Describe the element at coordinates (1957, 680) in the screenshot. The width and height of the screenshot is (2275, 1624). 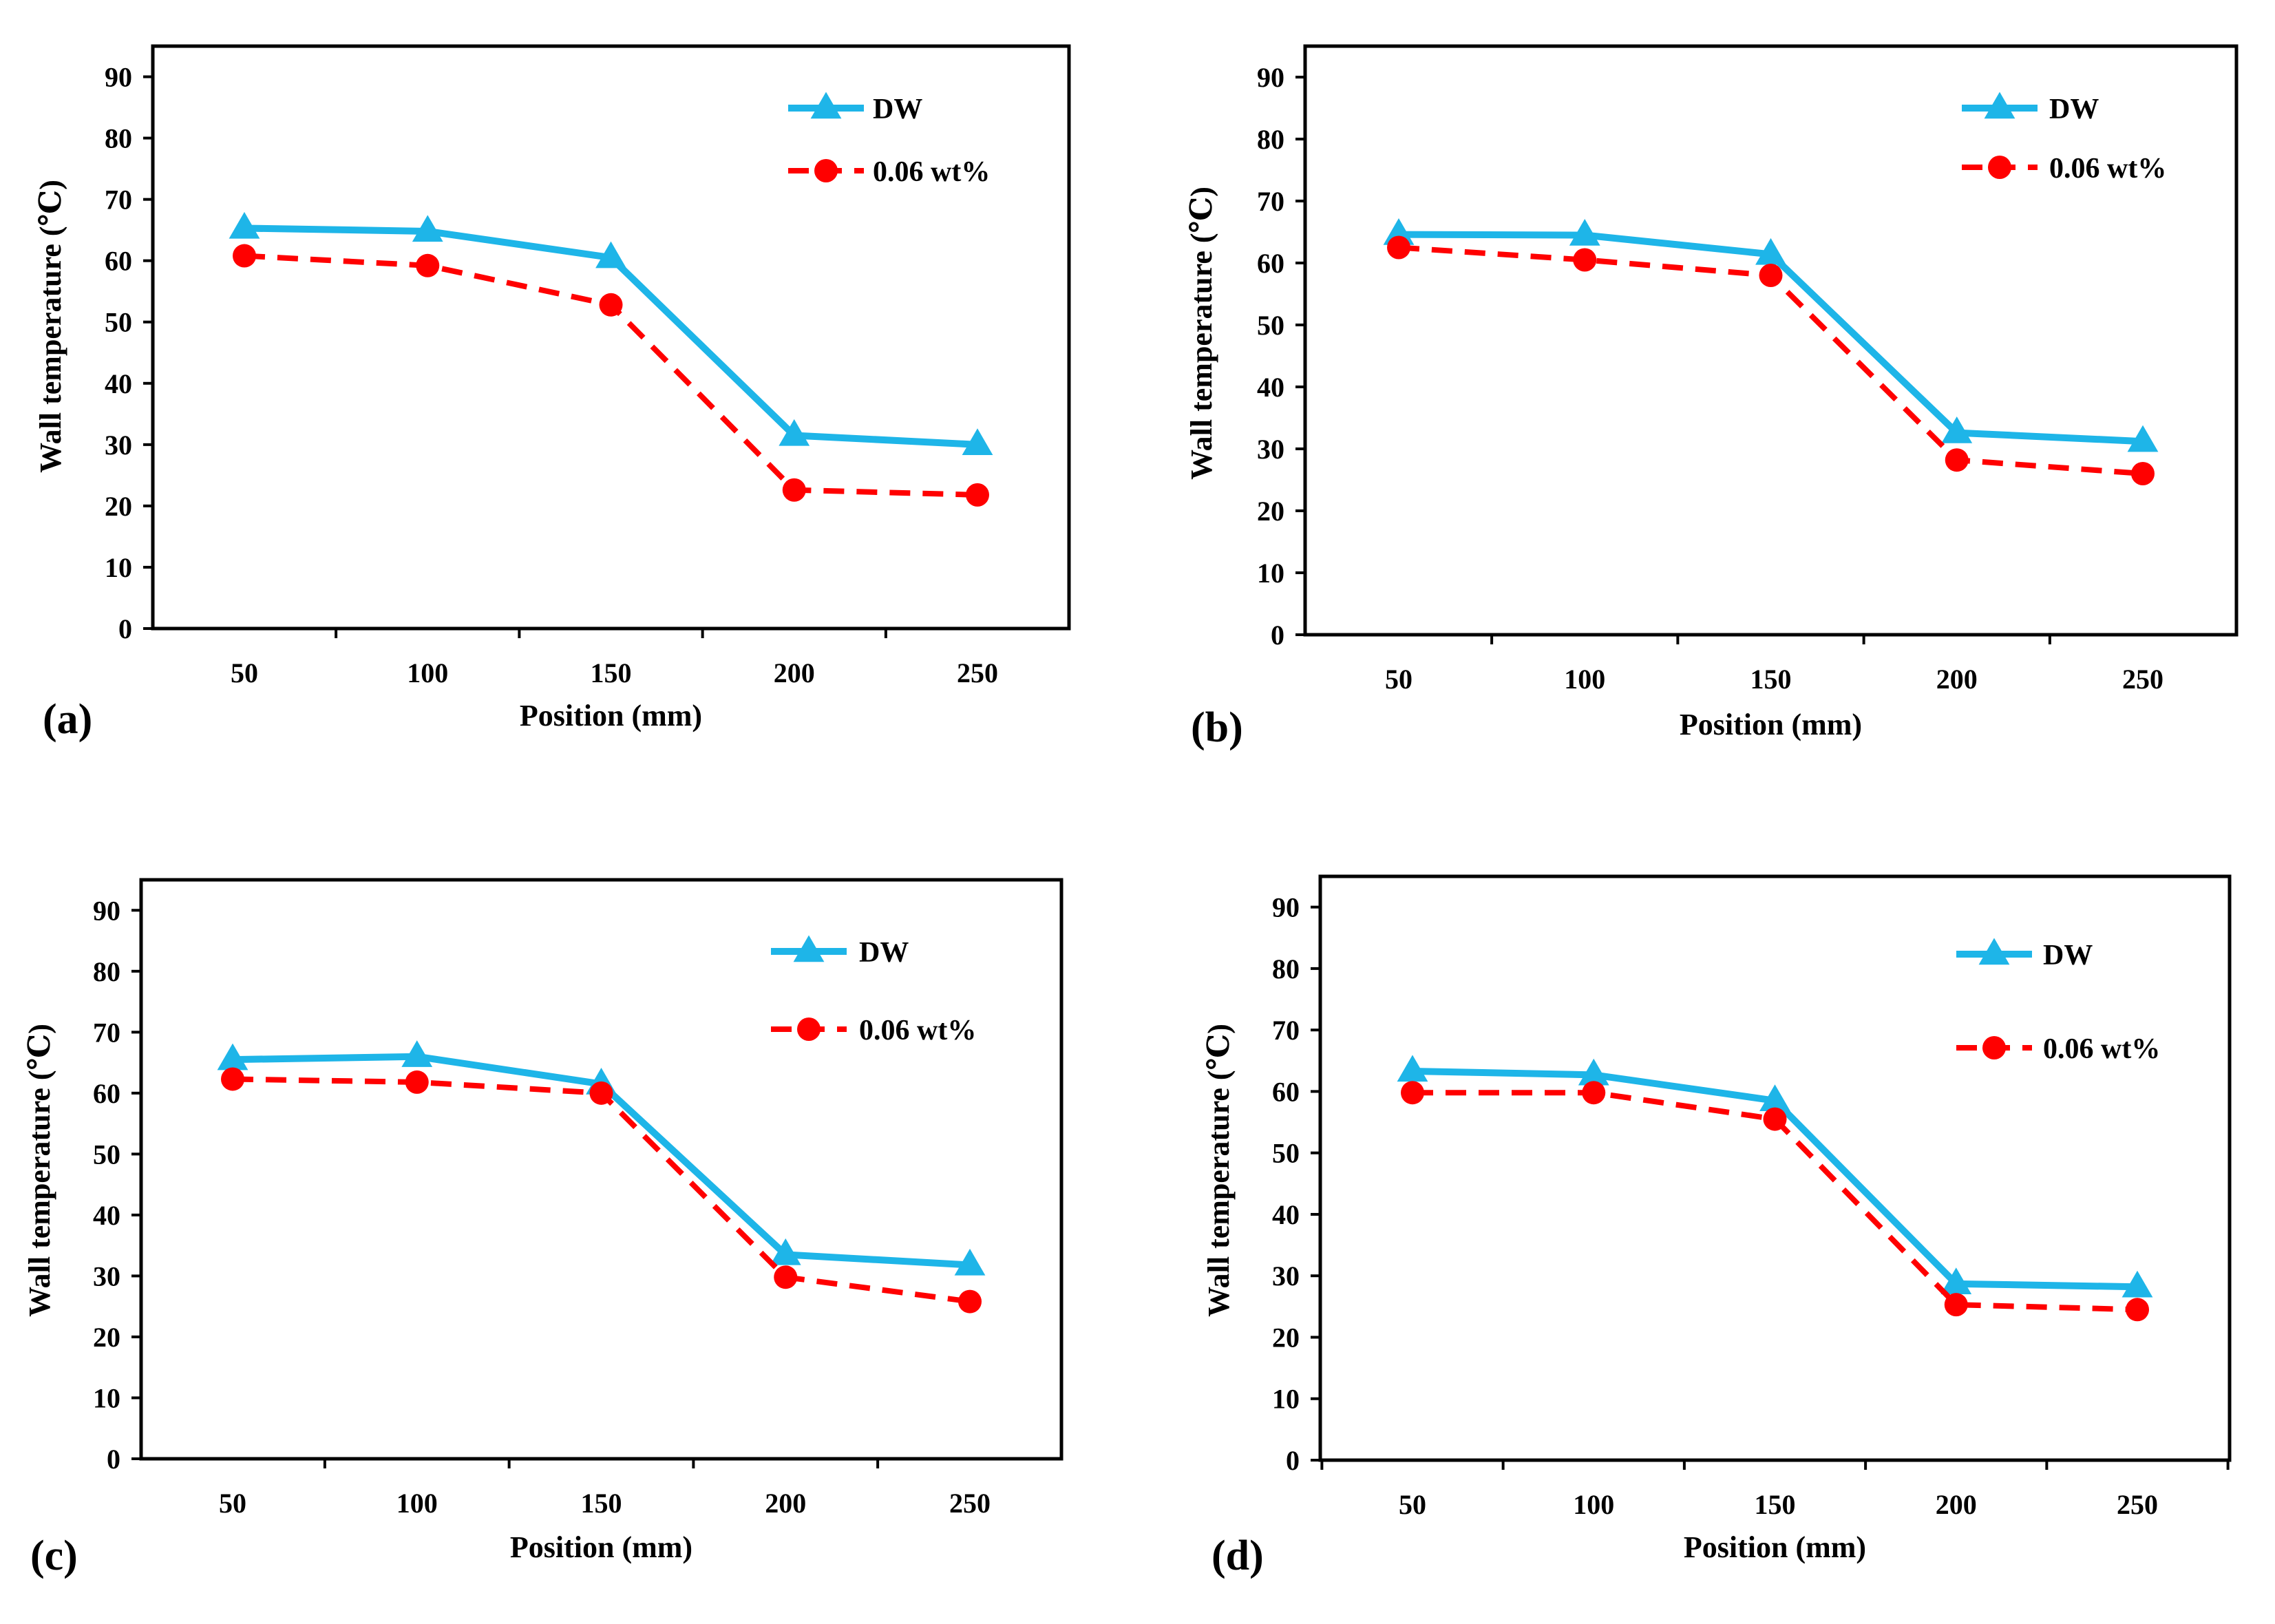
I see `x-tick-label: 200` at that location.